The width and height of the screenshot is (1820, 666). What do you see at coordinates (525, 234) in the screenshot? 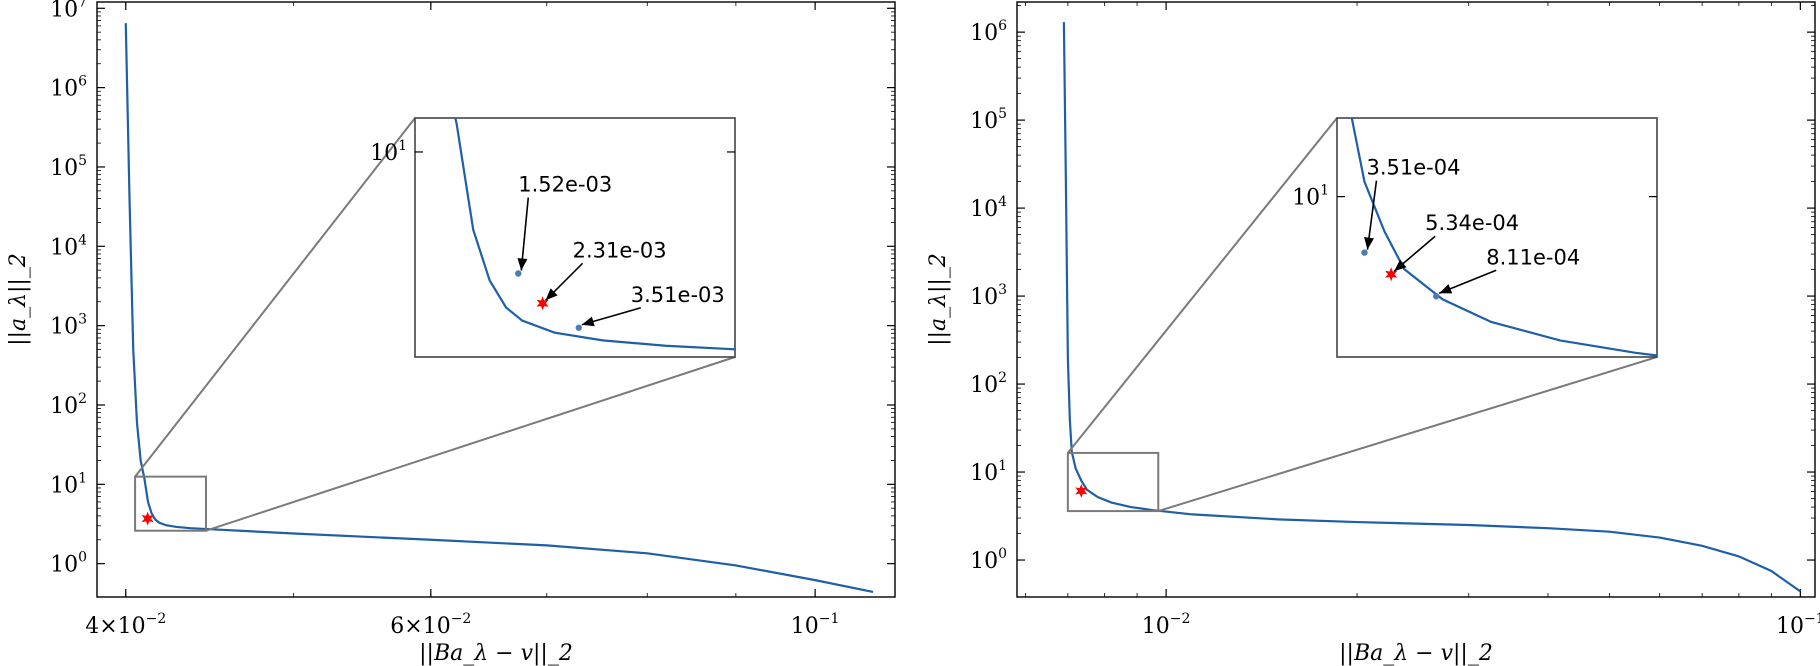
I see `annotation-arrow` at bounding box center [525, 234].